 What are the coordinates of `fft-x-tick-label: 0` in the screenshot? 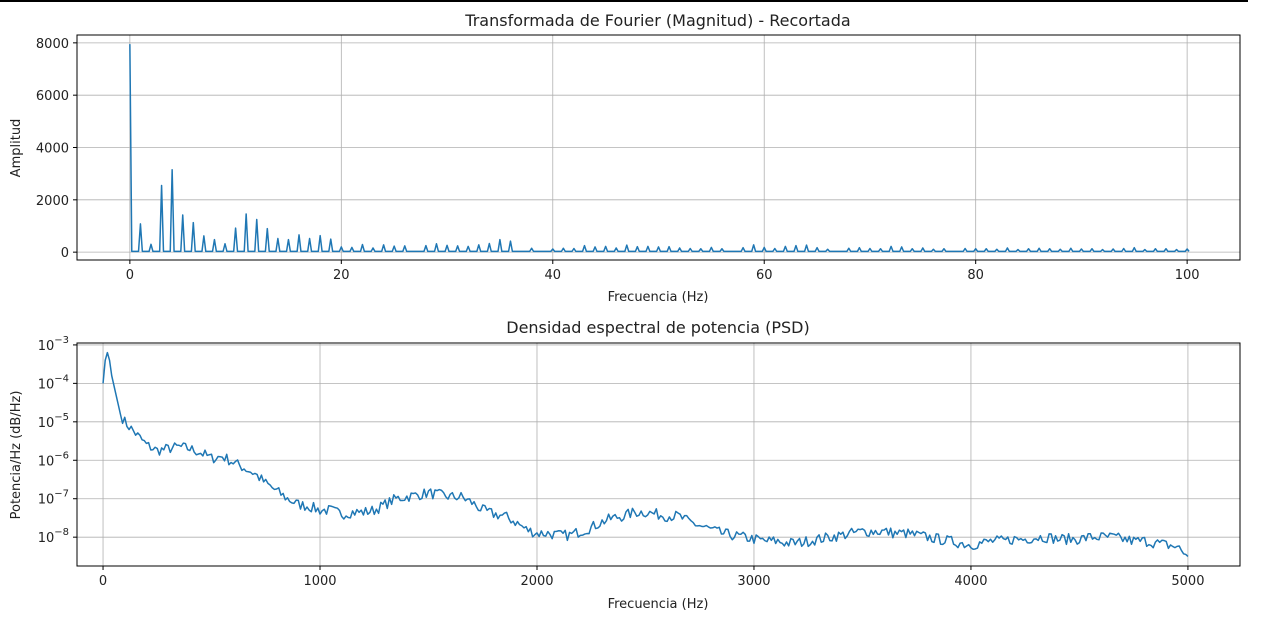 It's located at (130, 275).